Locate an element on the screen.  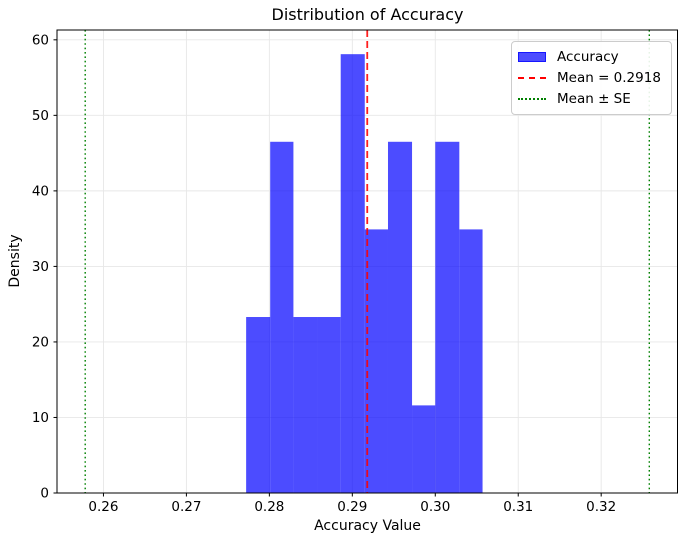
legend-item-se: Mean ± SE is located at coordinates (591, 98).